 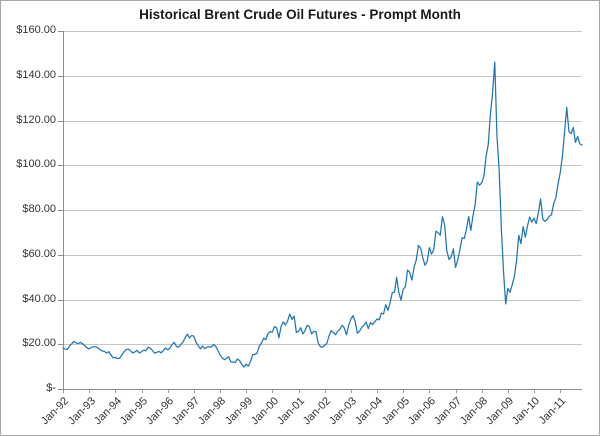 What do you see at coordinates (36, 74) in the screenshot?
I see `y-axis-label: $140.00` at bounding box center [36, 74].